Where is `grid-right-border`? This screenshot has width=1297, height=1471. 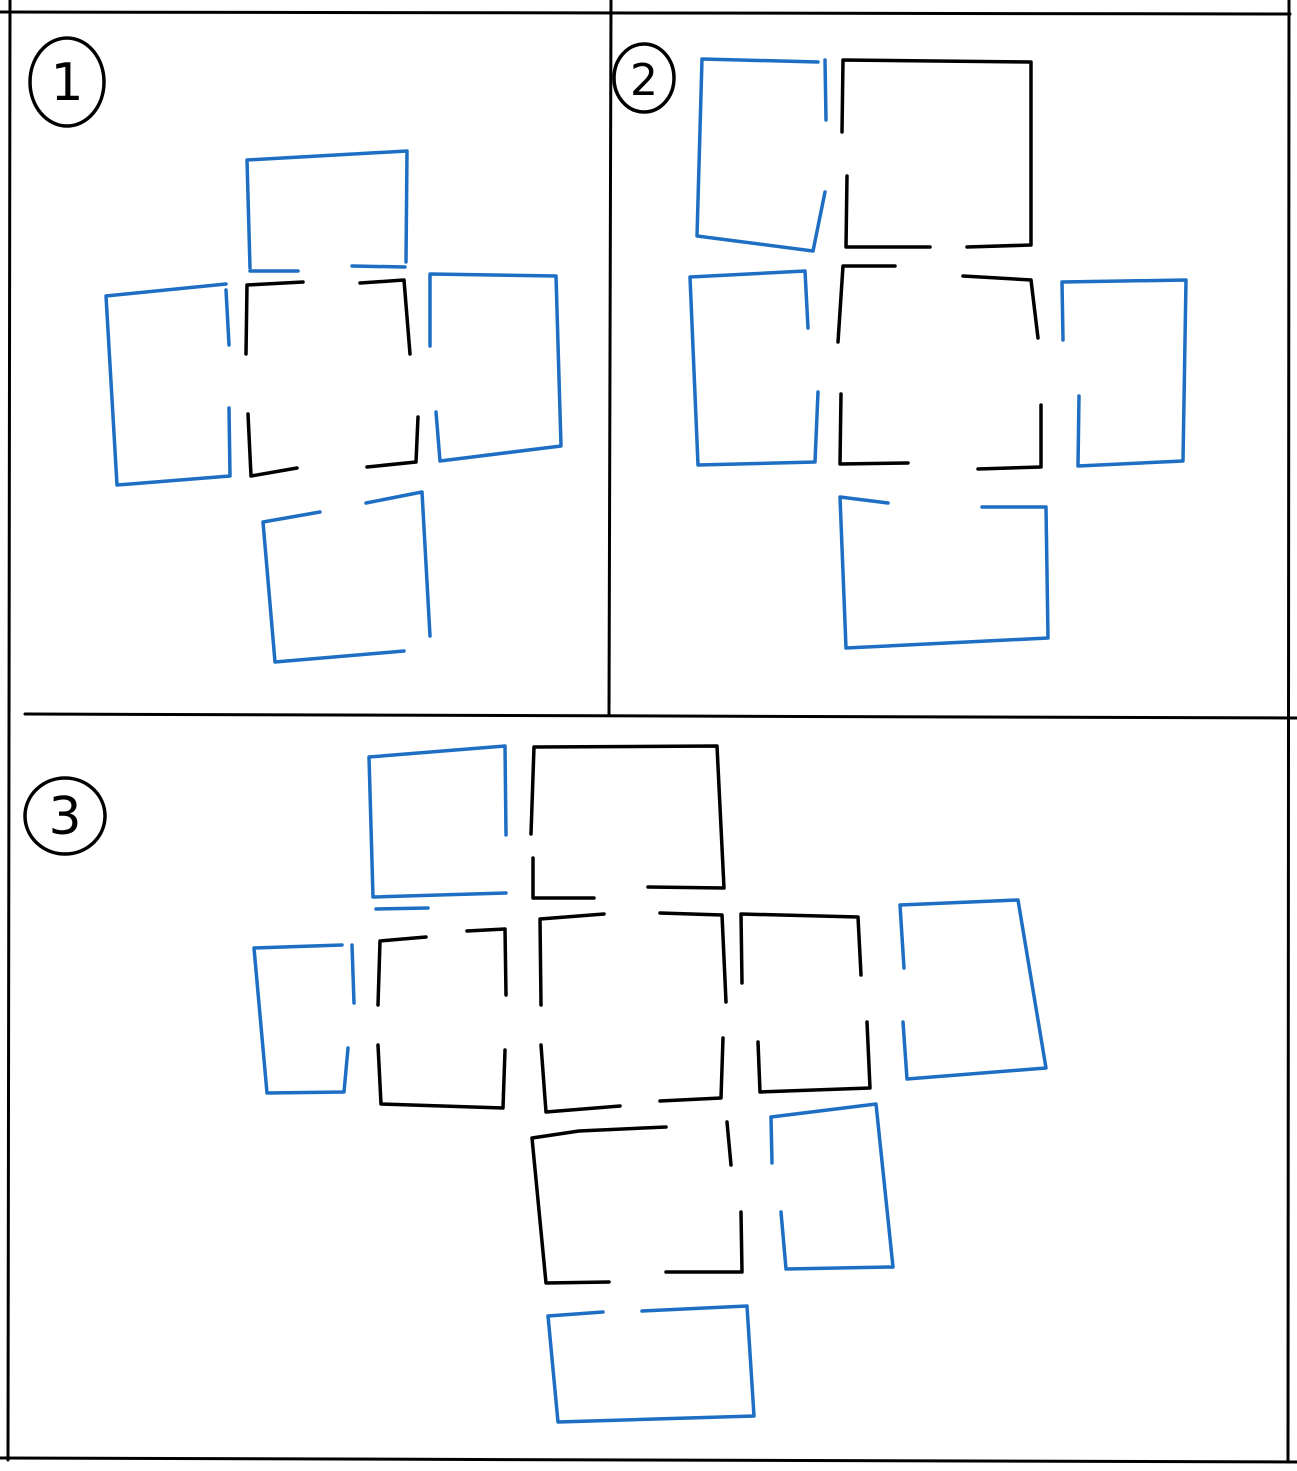 grid-right-border is located at coordinates (1288, 731).